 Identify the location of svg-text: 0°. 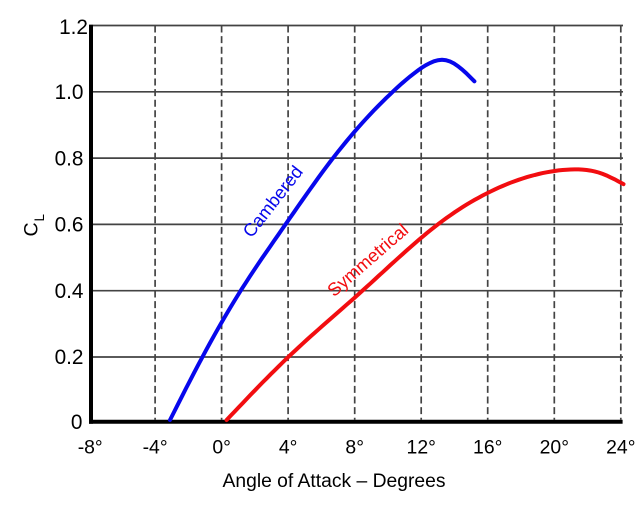
(221, 448).